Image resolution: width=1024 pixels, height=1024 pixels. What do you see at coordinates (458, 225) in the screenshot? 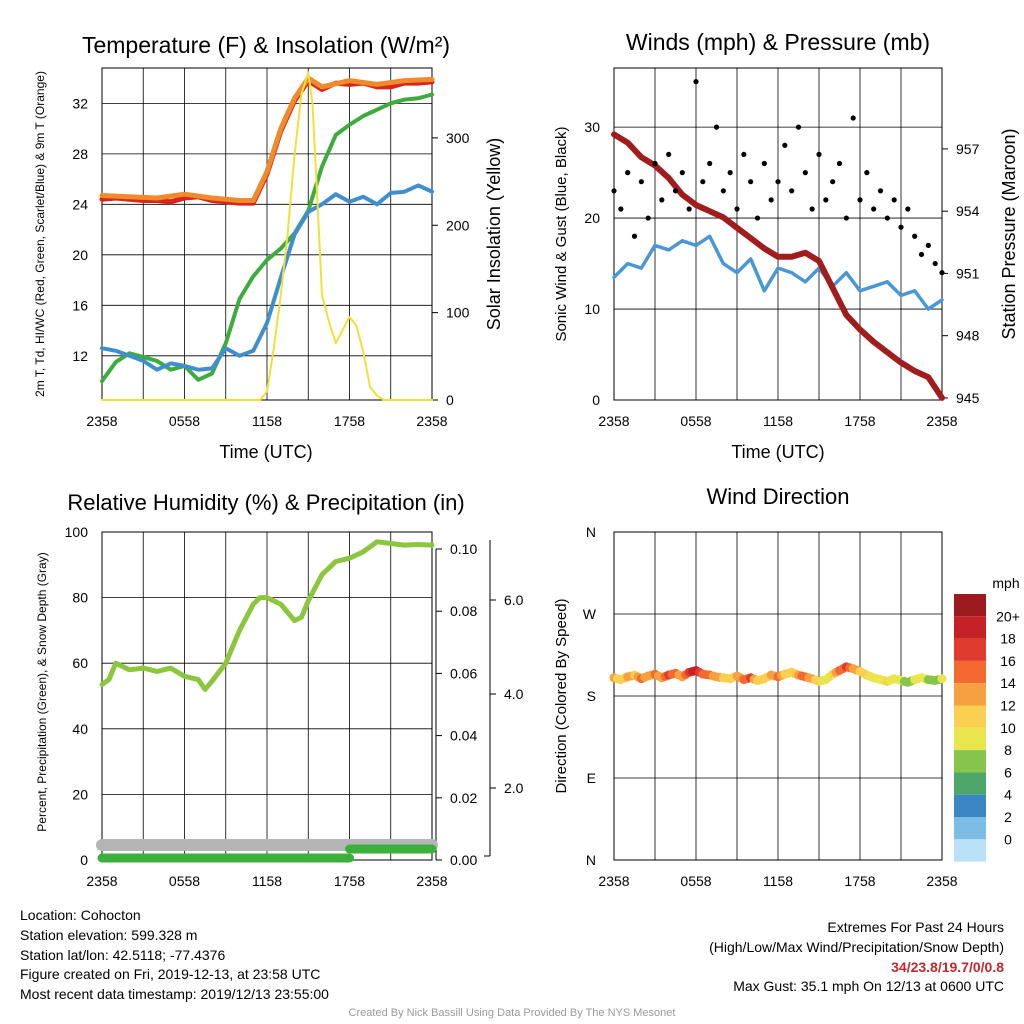
I see `temp-y2-tick-label: 200` at bounding box center [458, 225].